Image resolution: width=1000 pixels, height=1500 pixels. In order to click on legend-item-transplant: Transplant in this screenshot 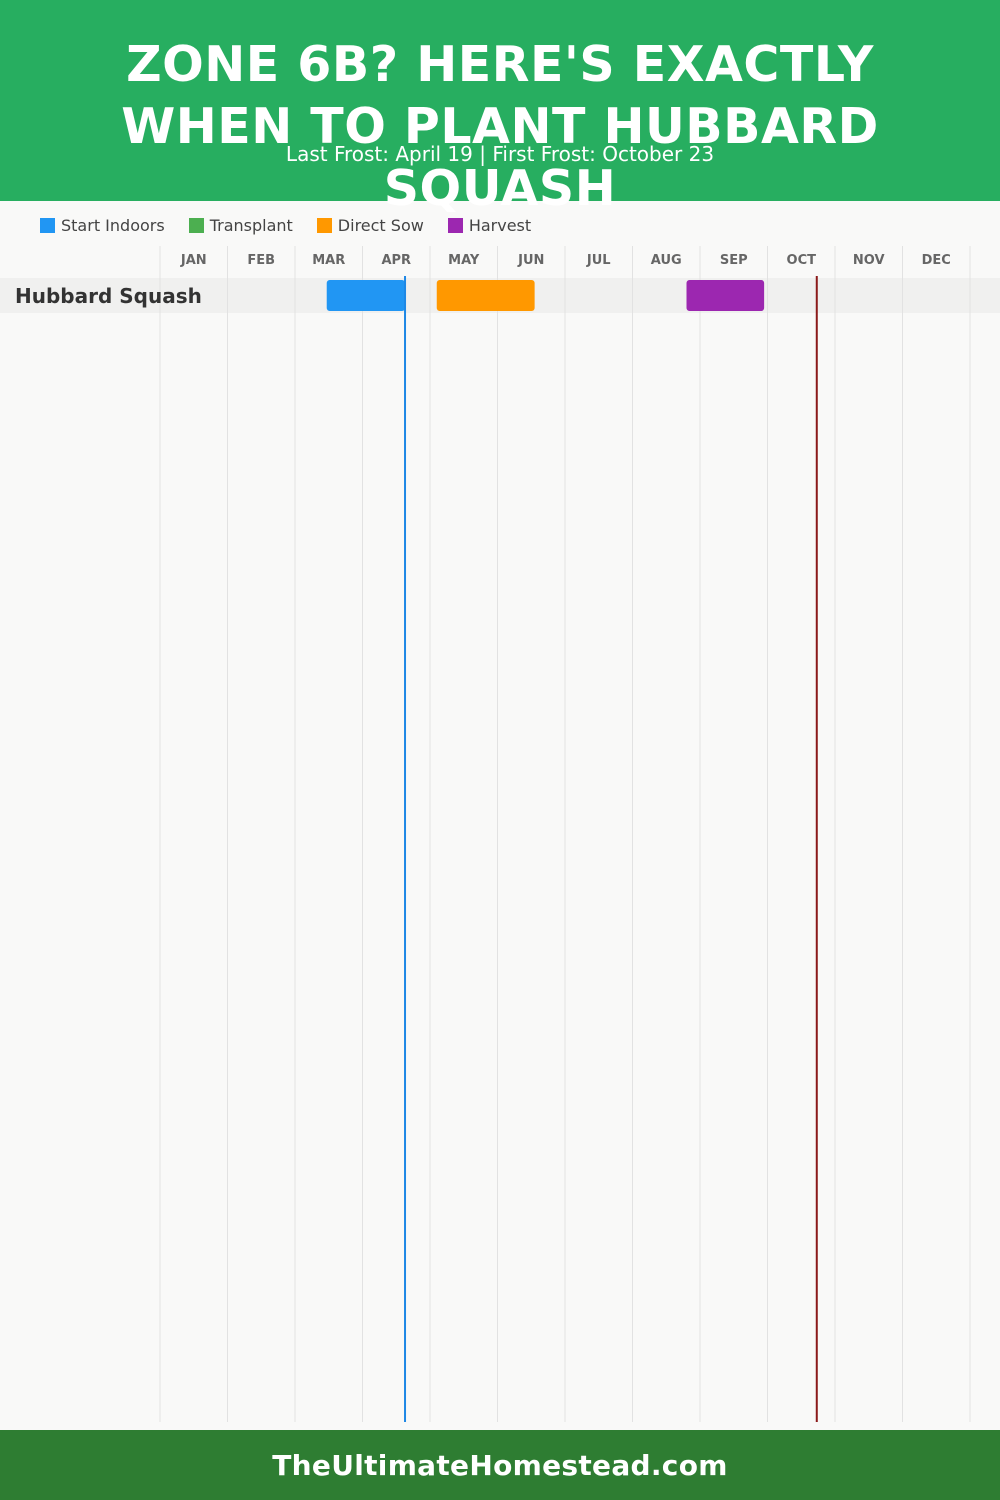, I will do `click(240, 225)`.